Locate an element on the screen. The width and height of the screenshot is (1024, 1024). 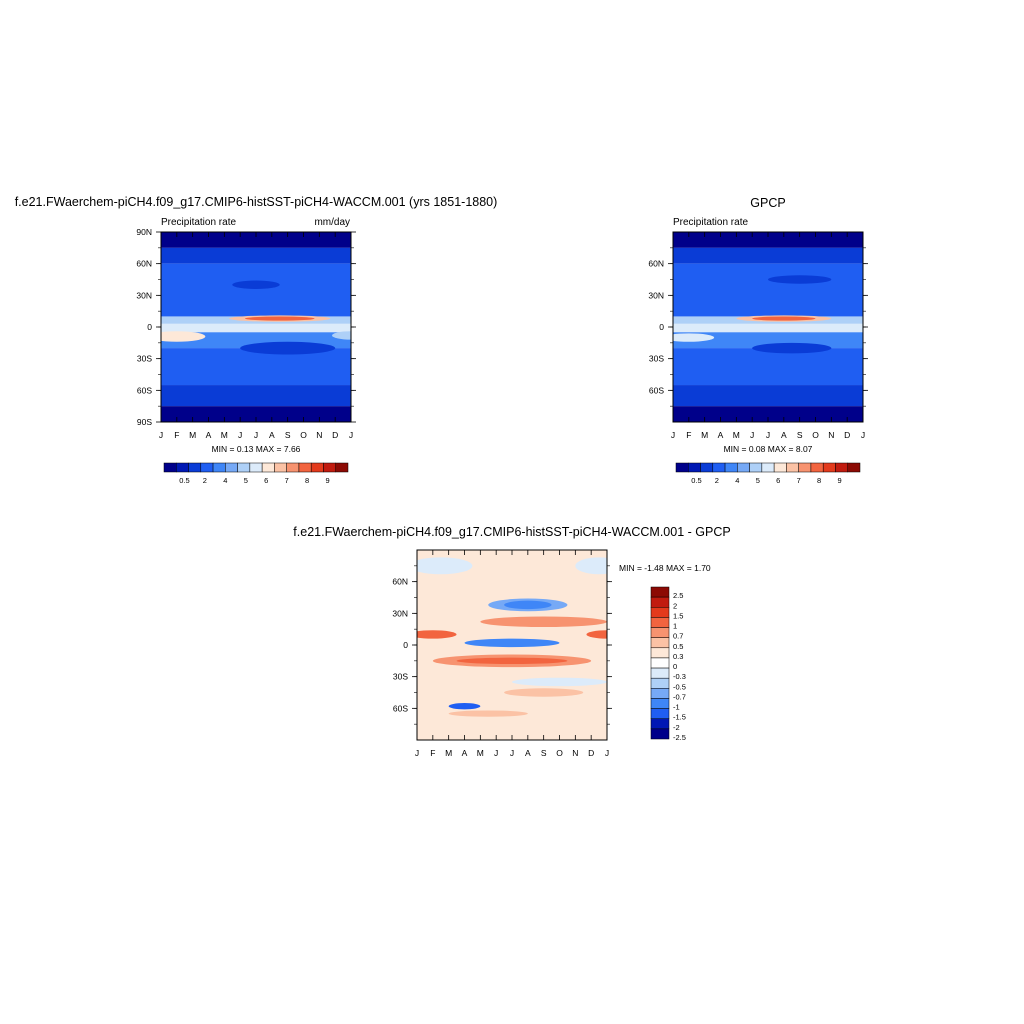
colorbar-label: 2 is located at coordinates (205, 480).